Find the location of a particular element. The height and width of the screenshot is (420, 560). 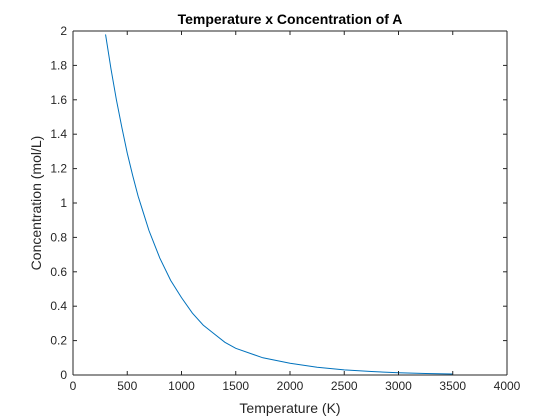

y-tick-label: 0.6 is located at coordinates (58, 272).